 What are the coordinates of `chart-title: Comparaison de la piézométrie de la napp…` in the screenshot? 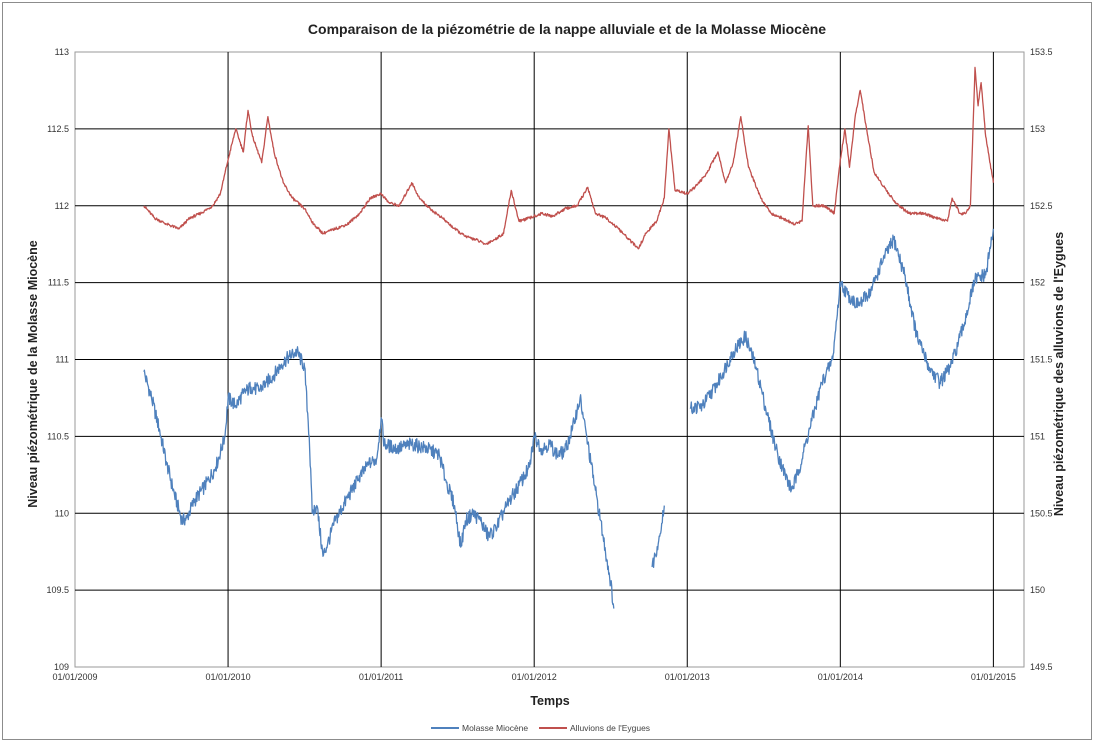 It's located at (567, 29).